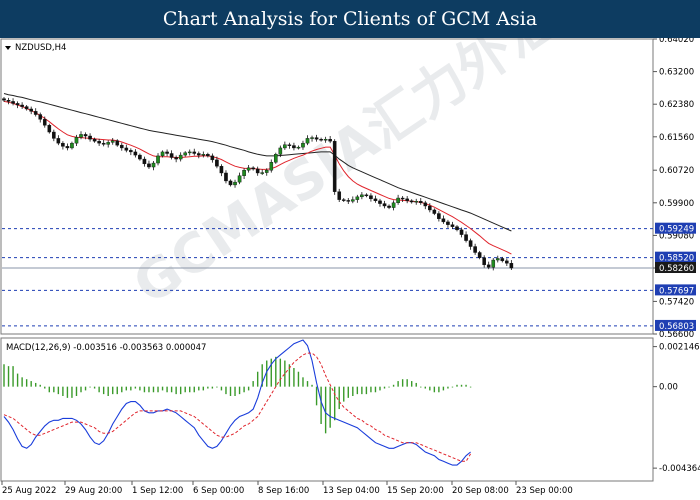  I want to click on price-tick-label: 0.63200, so click(676, 73).